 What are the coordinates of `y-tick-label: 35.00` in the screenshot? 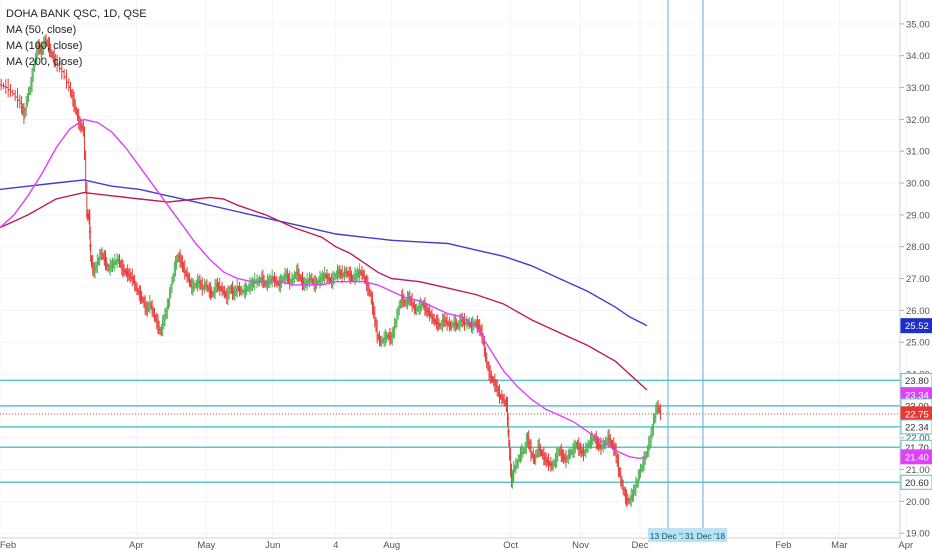 It's located at (918, 24).